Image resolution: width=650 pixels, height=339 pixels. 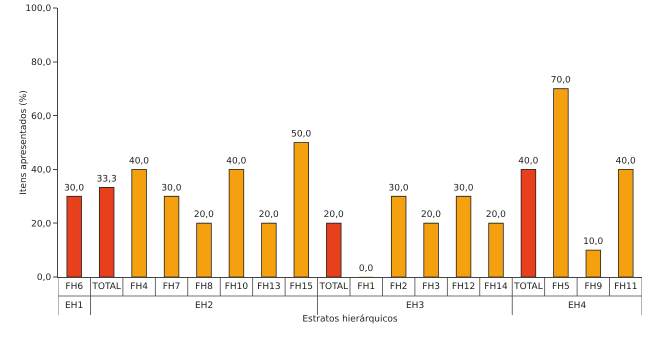 What do you see at coordinates (302, 287) in the screenshot?
I see `x-tick-label: FH15` at bounding box center [302, 287].